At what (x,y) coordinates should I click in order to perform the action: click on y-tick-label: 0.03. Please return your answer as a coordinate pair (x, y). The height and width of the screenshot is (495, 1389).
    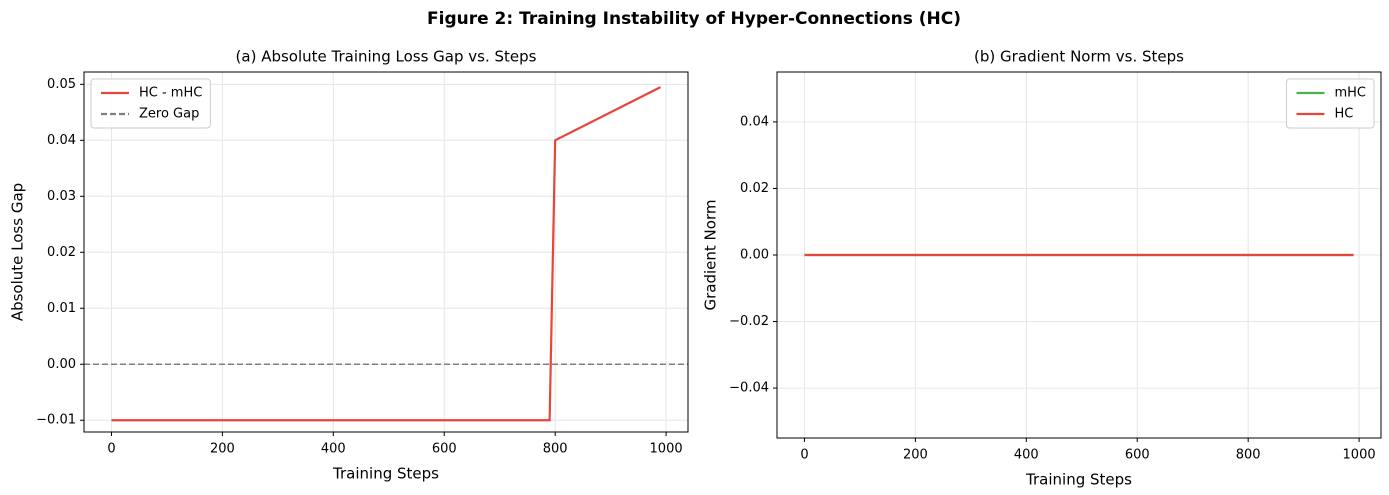
    Looking at the image, I should click on (61, 196).